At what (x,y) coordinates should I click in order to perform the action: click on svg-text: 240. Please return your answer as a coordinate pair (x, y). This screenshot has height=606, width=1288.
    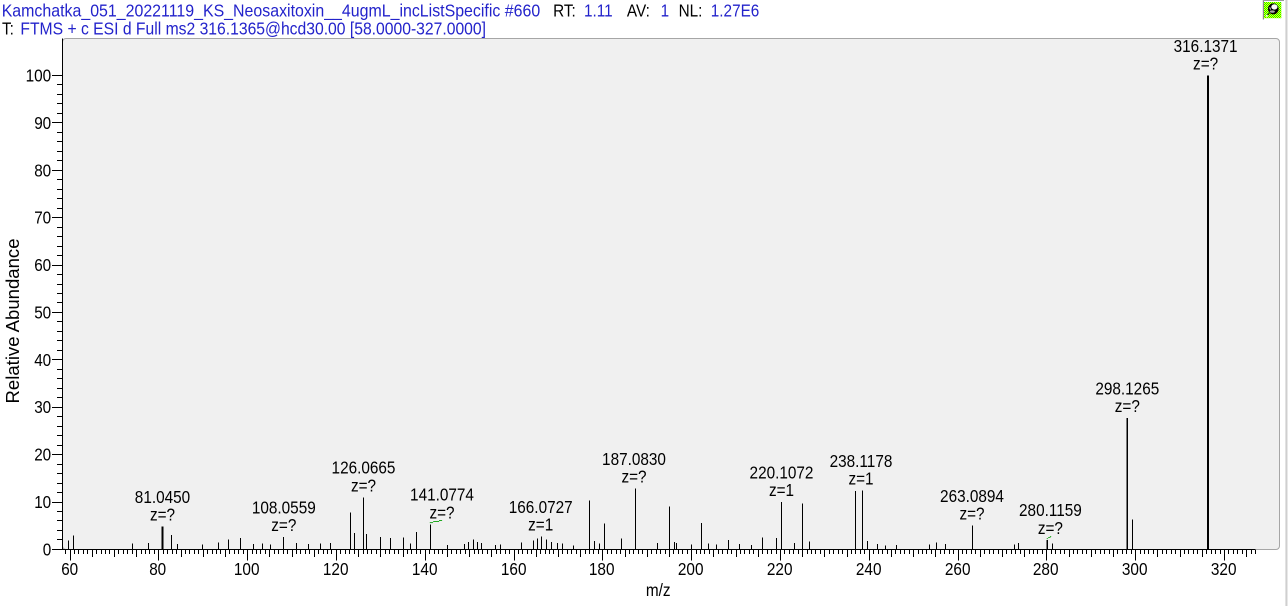
    Looking at the image, I should click on (869, 569).